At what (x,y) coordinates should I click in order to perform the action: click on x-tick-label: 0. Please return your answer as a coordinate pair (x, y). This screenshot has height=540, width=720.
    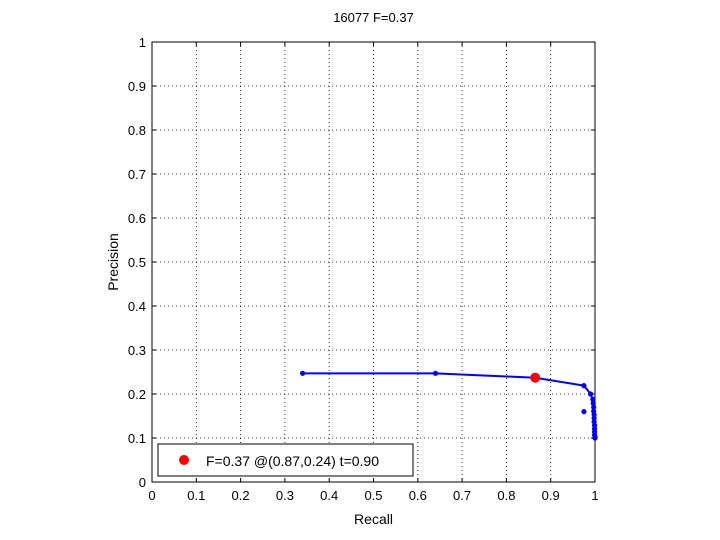
    Looking at the image, I should click on (151, 495).